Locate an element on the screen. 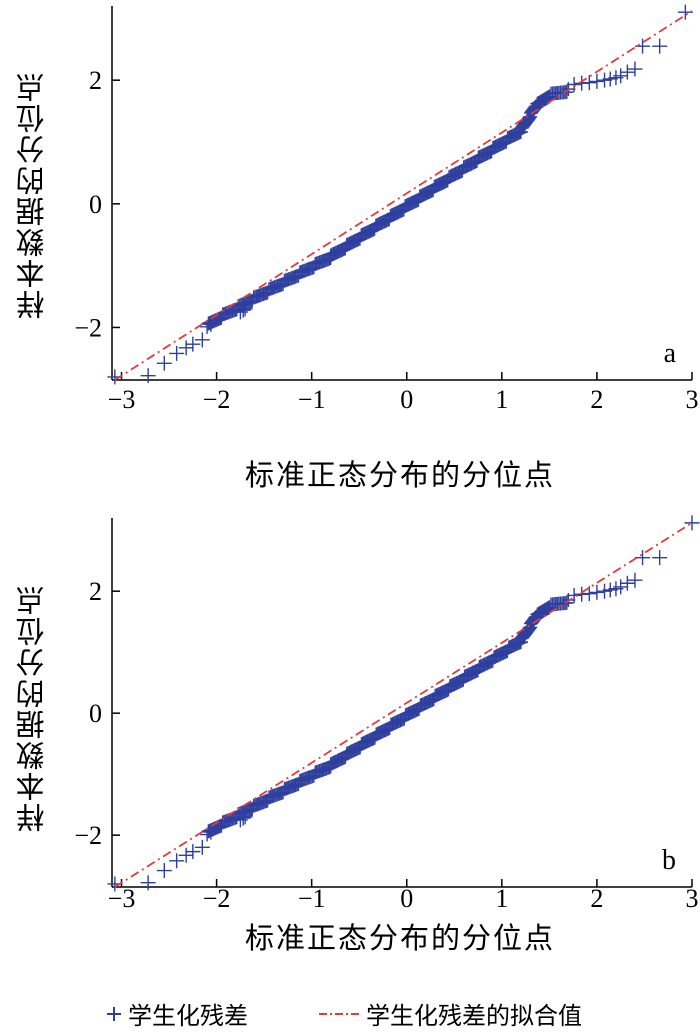  legend-label-fit: 学生化残差的拟合值 is located at coordinates (474, 1016).